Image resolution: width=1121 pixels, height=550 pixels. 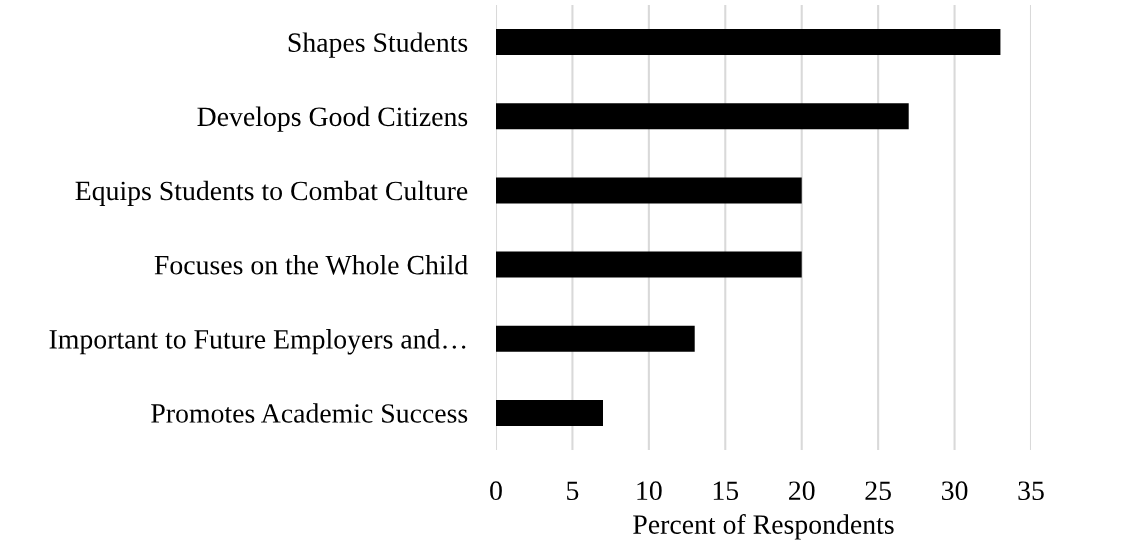 What do you see at coordinates (271, 193) in the screenshot?
I see `y-tick-label: Equips Students to Combat Culture` at bounding box center [271, 193].